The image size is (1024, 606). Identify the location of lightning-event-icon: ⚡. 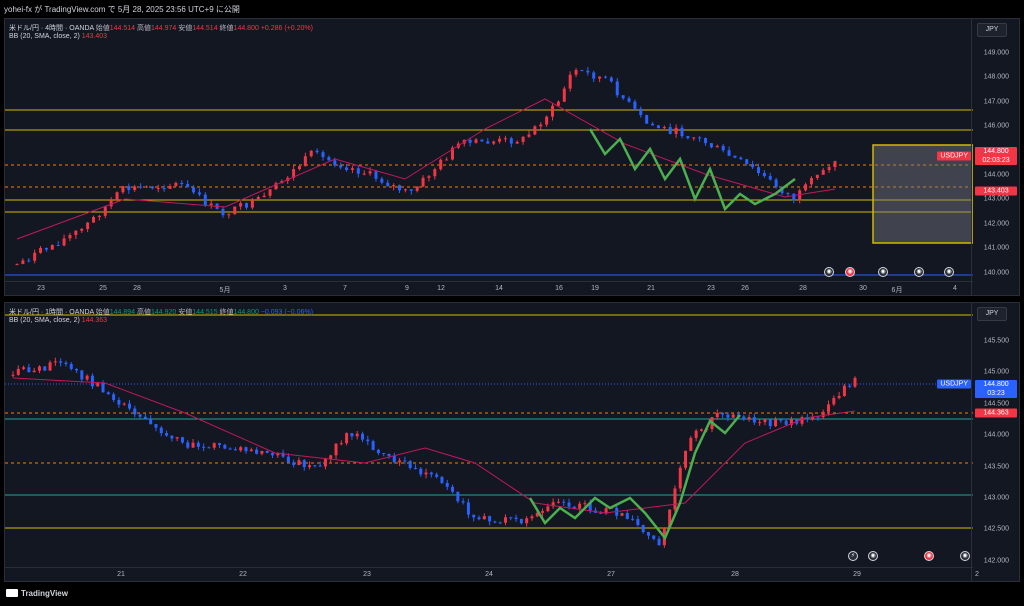
(853, 556).